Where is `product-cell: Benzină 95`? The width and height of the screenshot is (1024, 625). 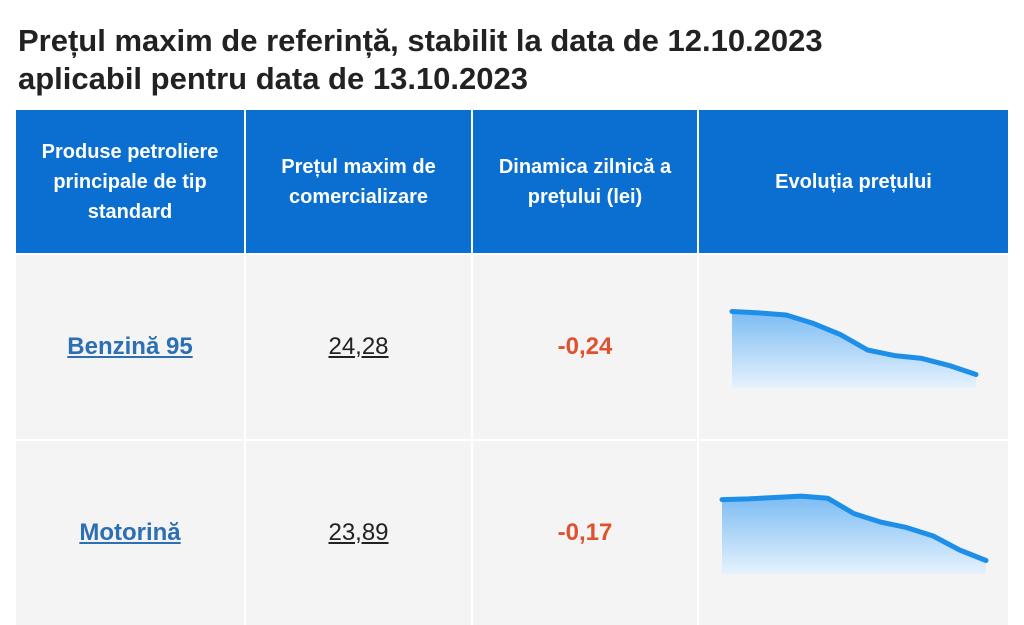
product-cell: Benzină 95 is located at coordinates (131, 346).